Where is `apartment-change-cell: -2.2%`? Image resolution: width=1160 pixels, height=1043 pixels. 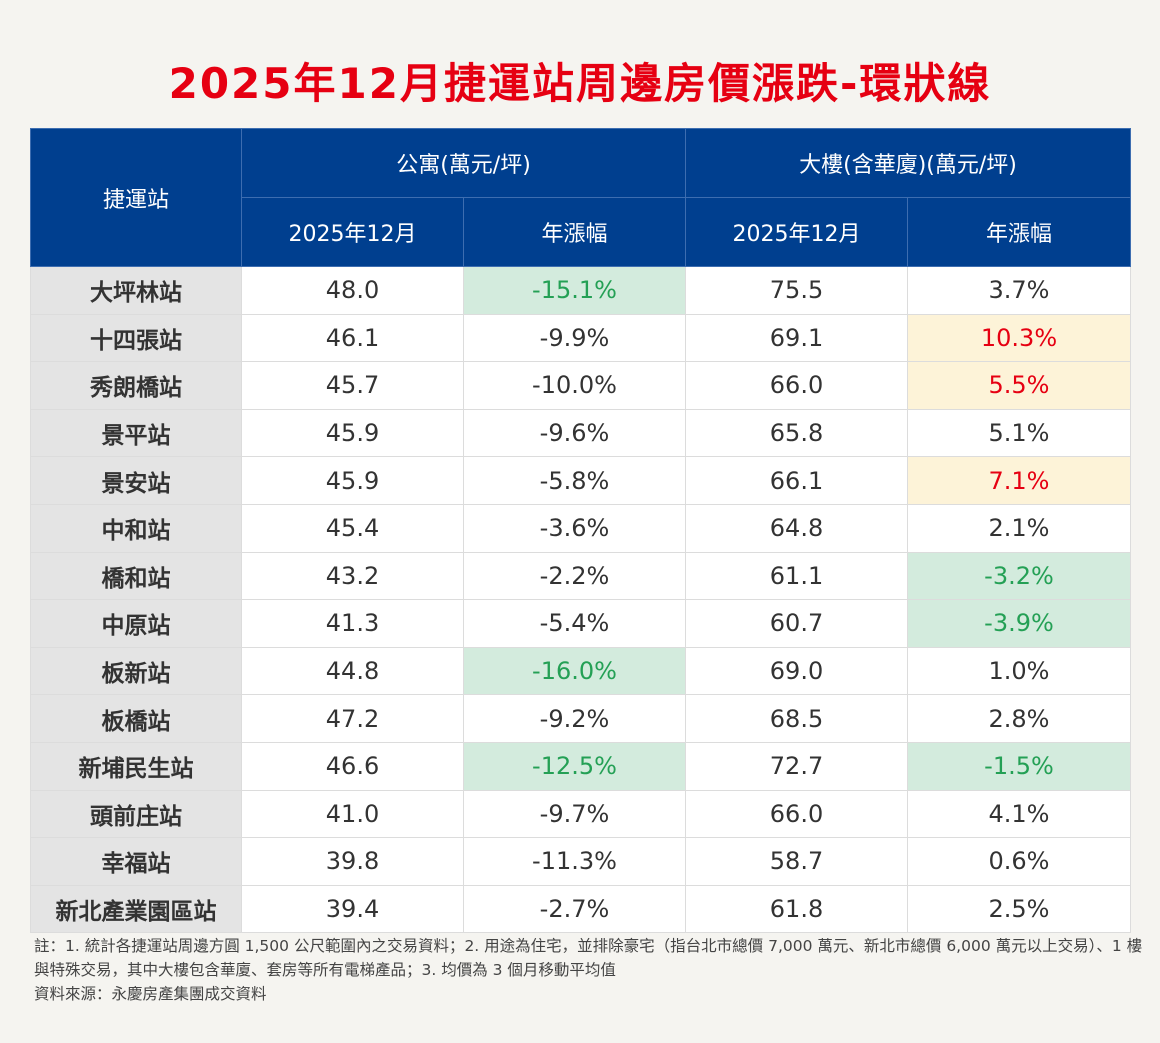 apartment-change-cell: -2.2% is located at coordinates (574, 576).